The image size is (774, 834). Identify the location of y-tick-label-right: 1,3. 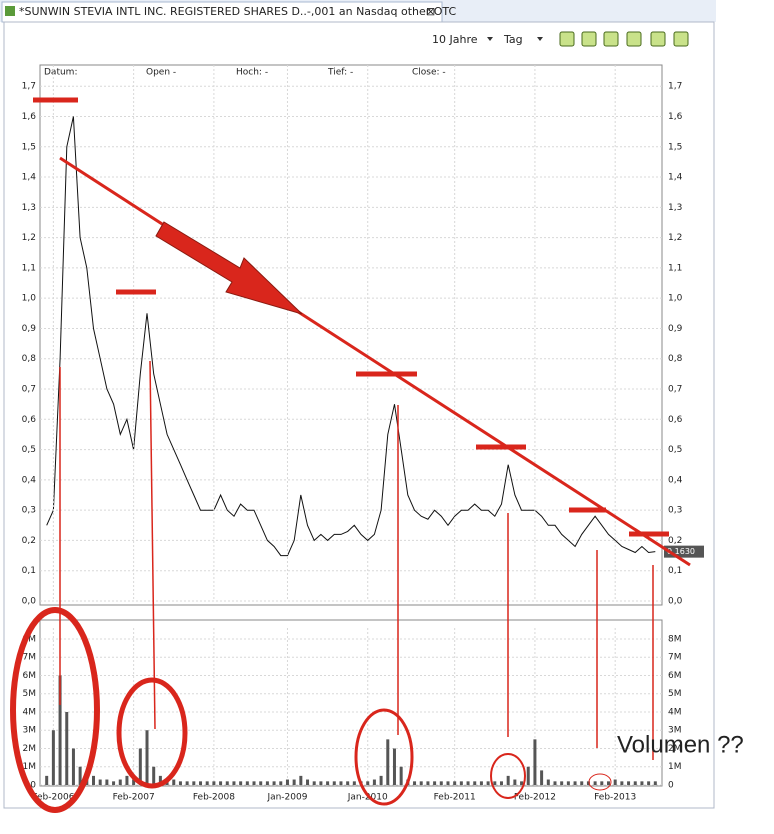
(675, 208).